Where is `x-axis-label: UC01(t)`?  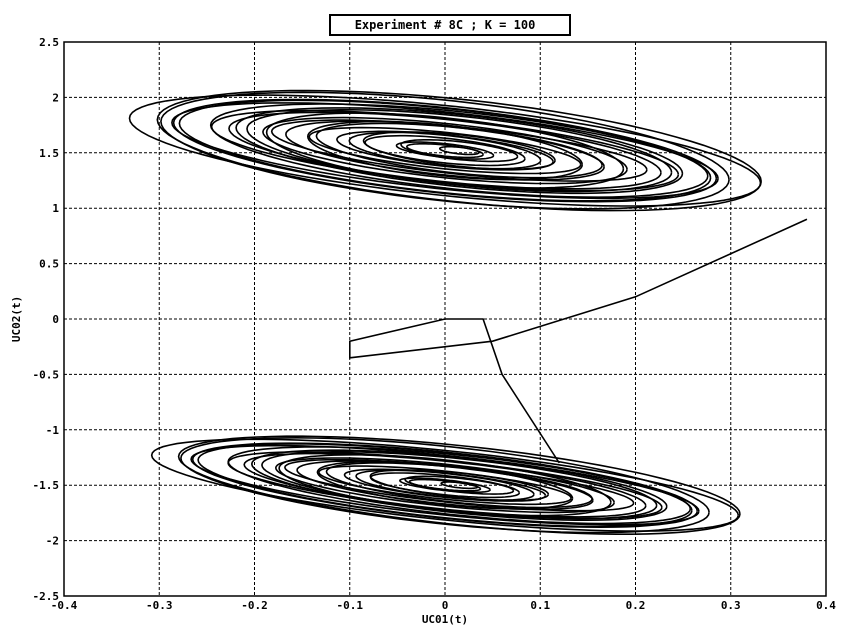
x-axis-label: UC01(t) is located at coordinates (445, 619).